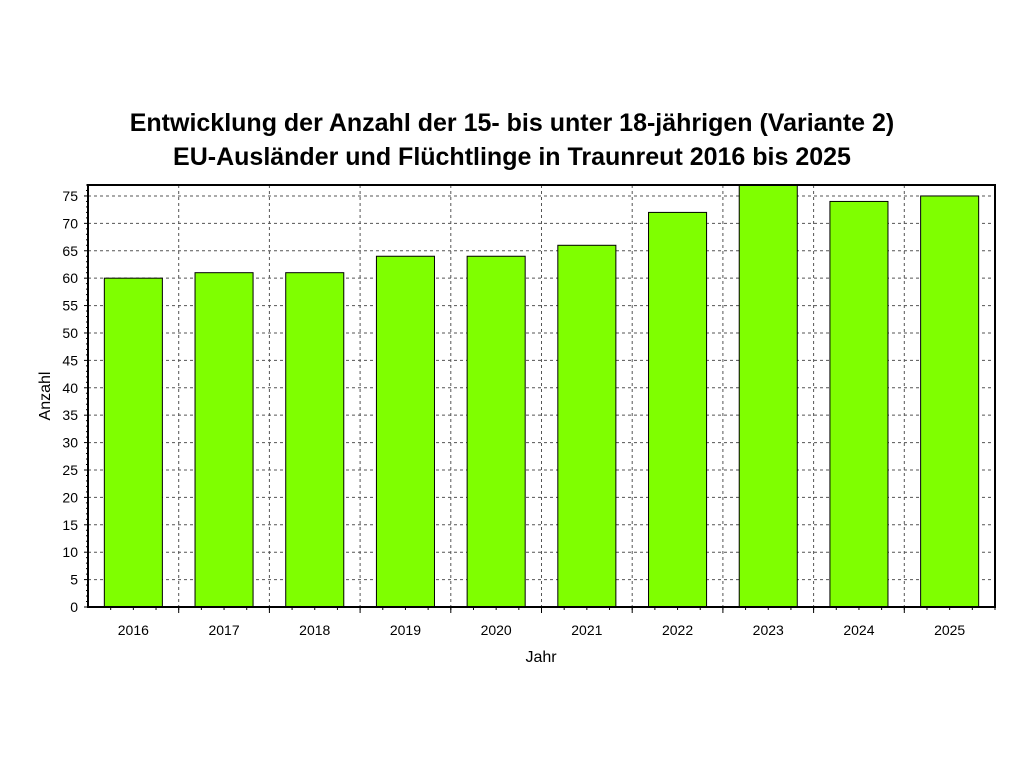 Image resolution: width=1024 pixels, height=768 pixels. Describe the element at coordinates (133, 442) in the screenshot. I see `bar-2016` at that location.